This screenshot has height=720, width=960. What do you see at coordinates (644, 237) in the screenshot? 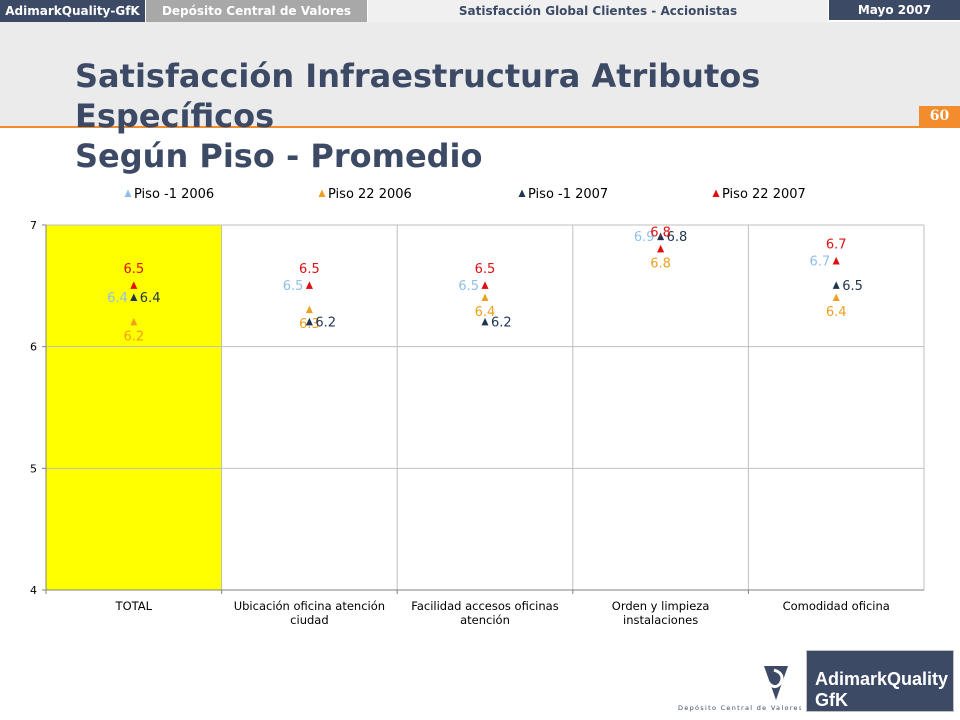
I see `data-label: 6.9` at bounding box center [644, 237].